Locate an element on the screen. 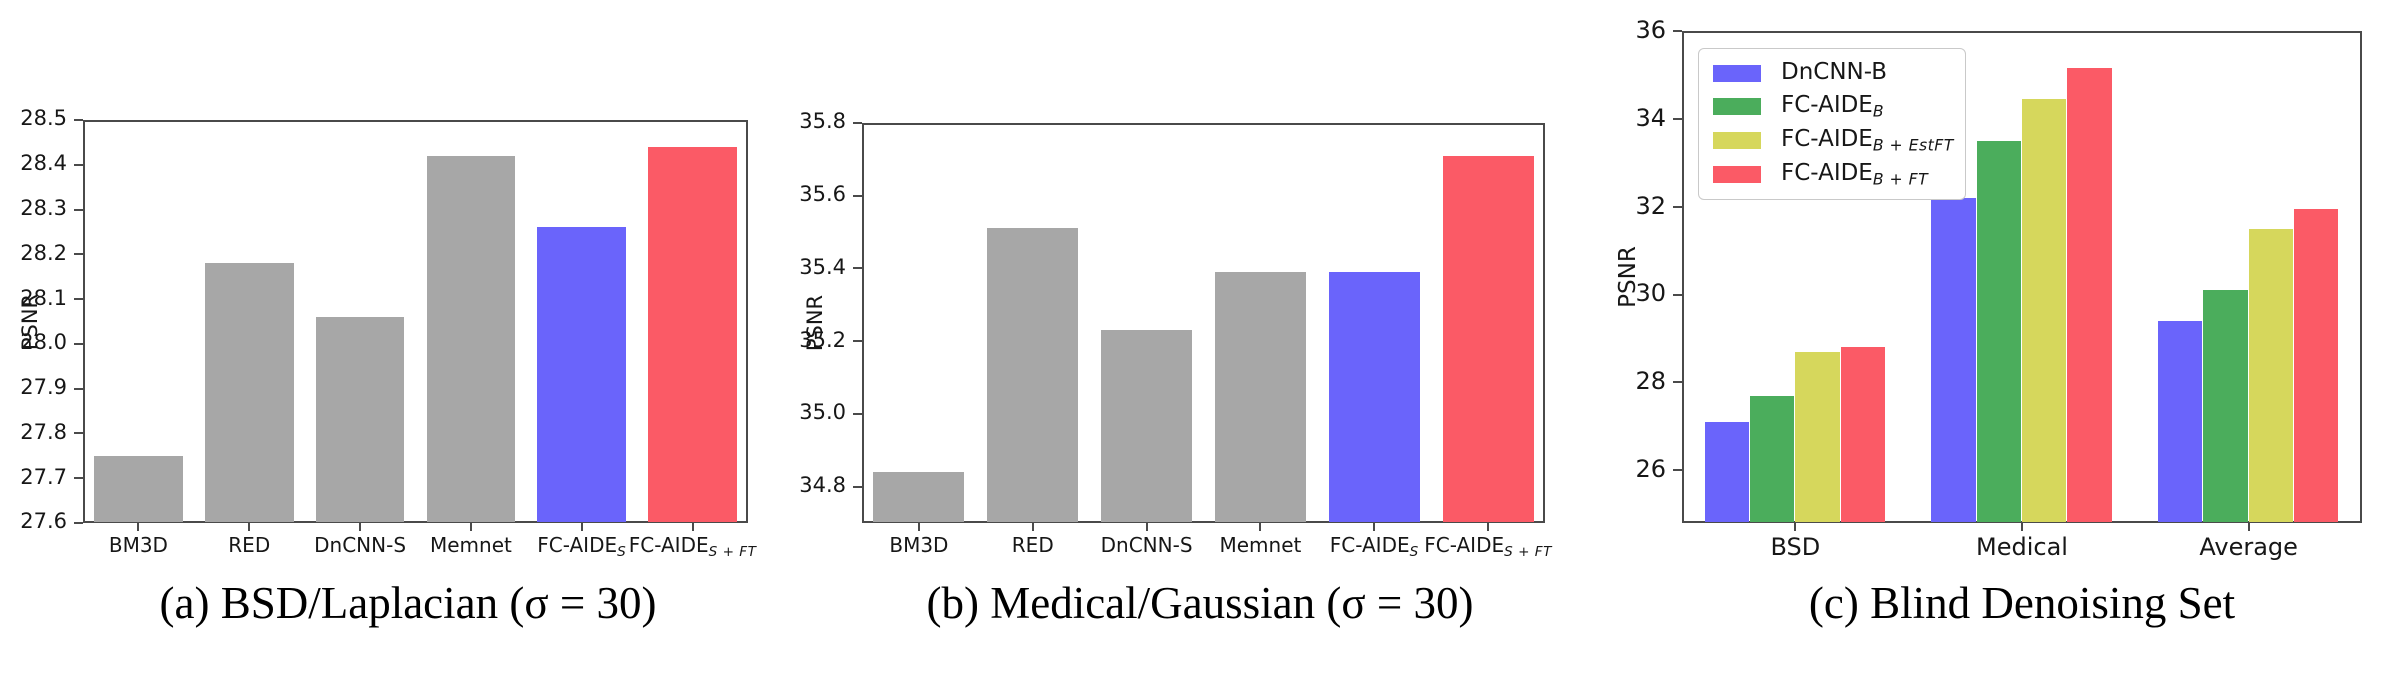 The width and height of the screenshot is (2401, 673). legend-label: DnCNN-B is located at coordinates (1834, 72).